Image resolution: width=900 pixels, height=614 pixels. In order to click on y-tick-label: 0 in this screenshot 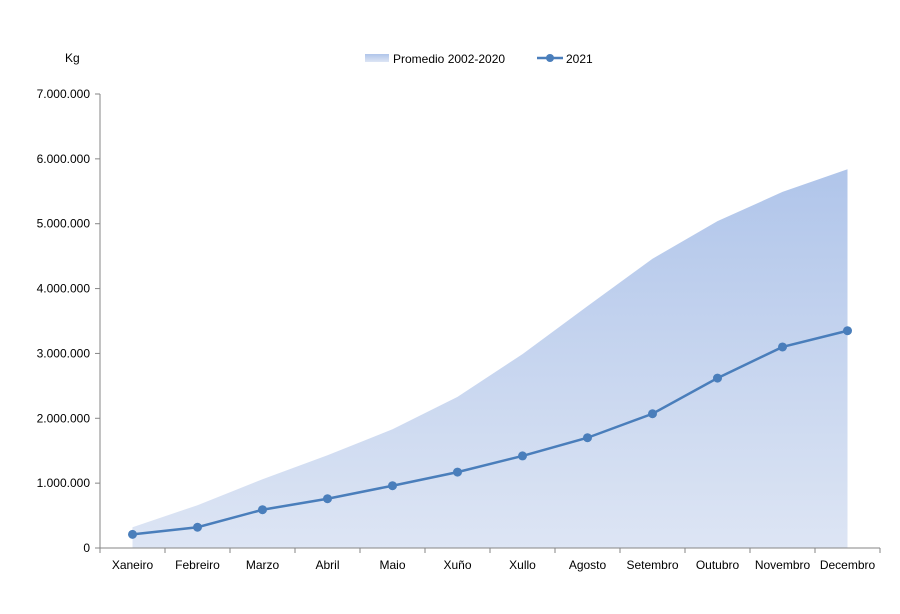, I will do `click(86, 548)`.